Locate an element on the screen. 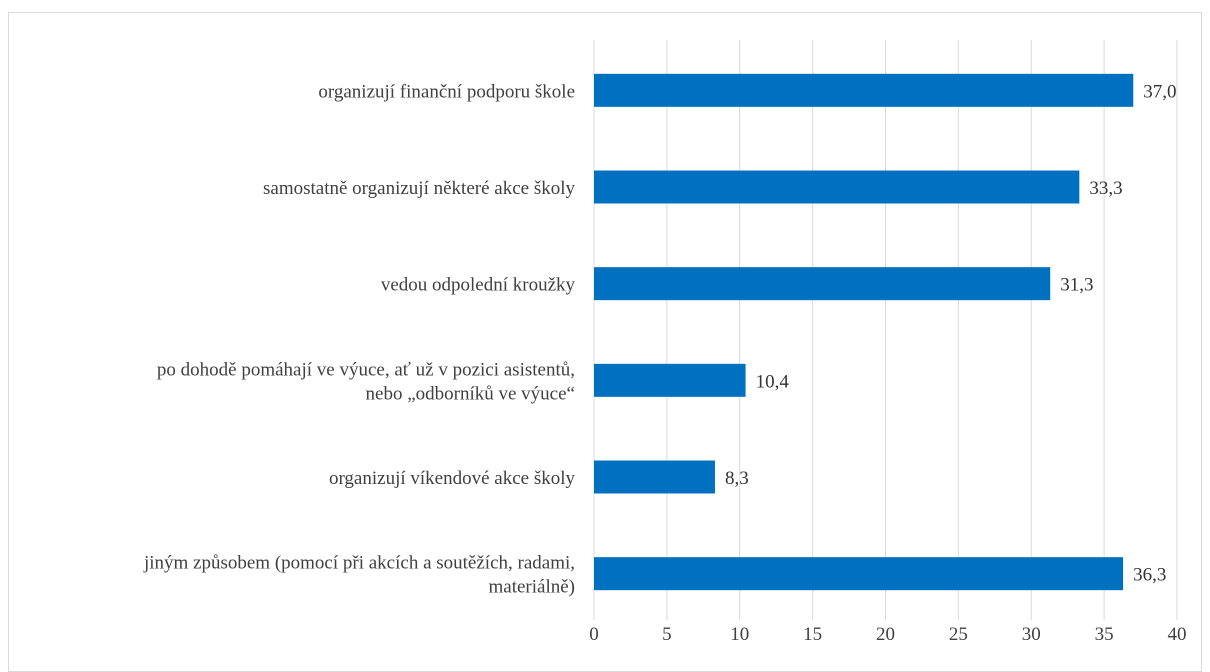  x-tick-label: 0 is located at coordinates (594, 634).